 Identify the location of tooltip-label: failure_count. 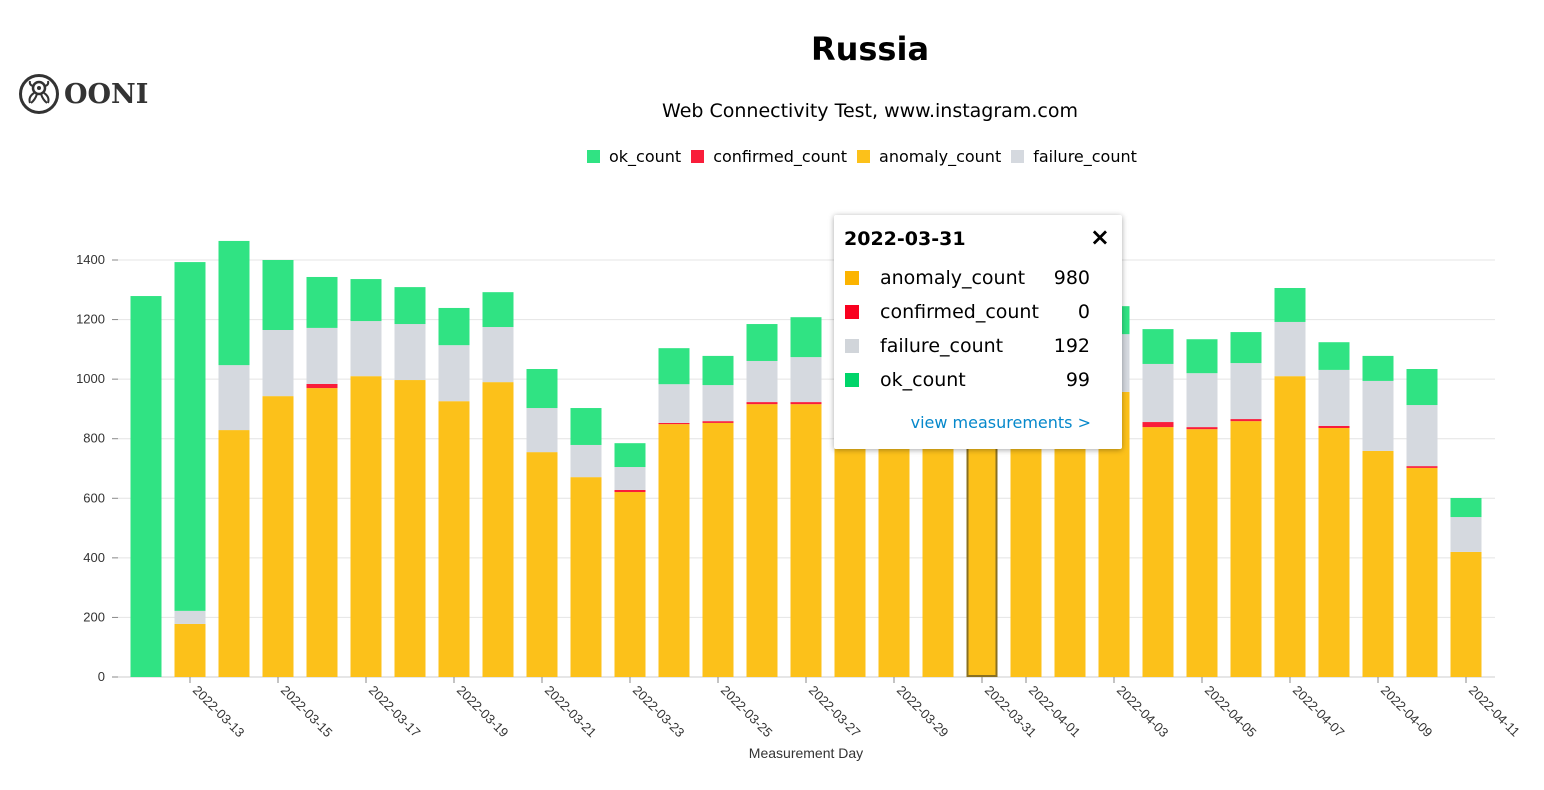
(942, 346).